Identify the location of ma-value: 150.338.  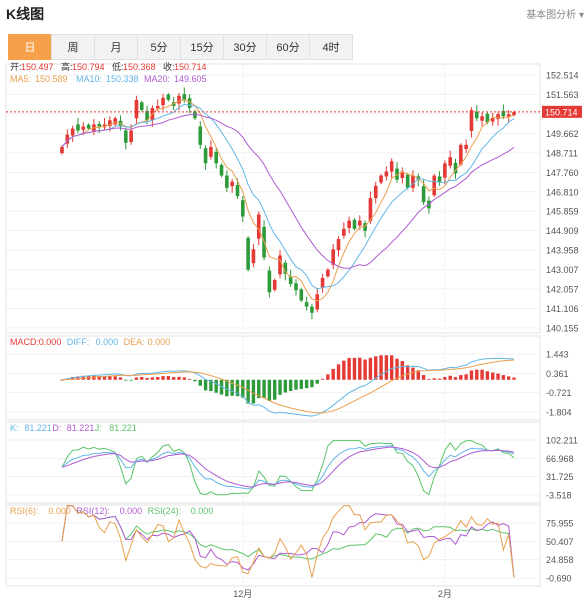
(122, 79).